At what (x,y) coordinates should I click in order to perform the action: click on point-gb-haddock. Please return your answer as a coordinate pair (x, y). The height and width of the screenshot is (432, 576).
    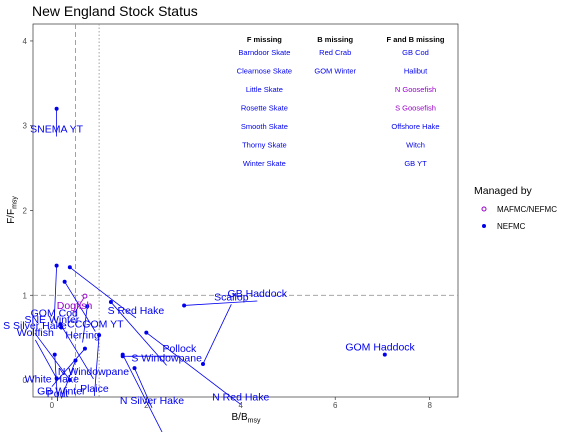
    Looking at the image, I should click on (184, 305).